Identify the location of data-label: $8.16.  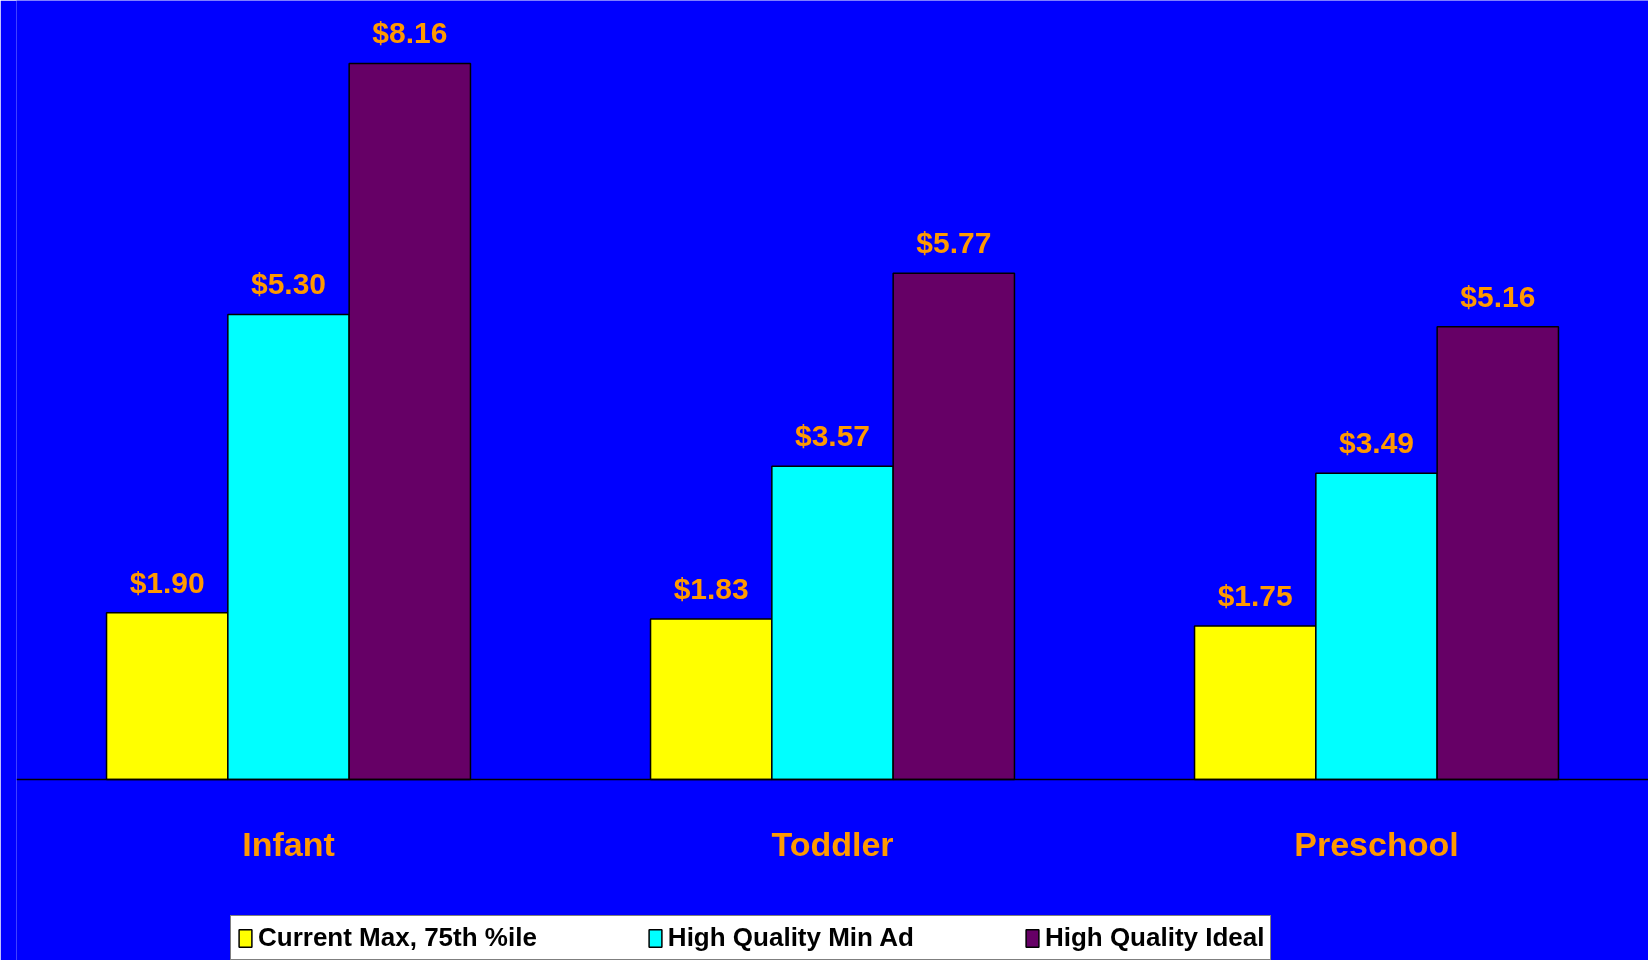
(410, 33).